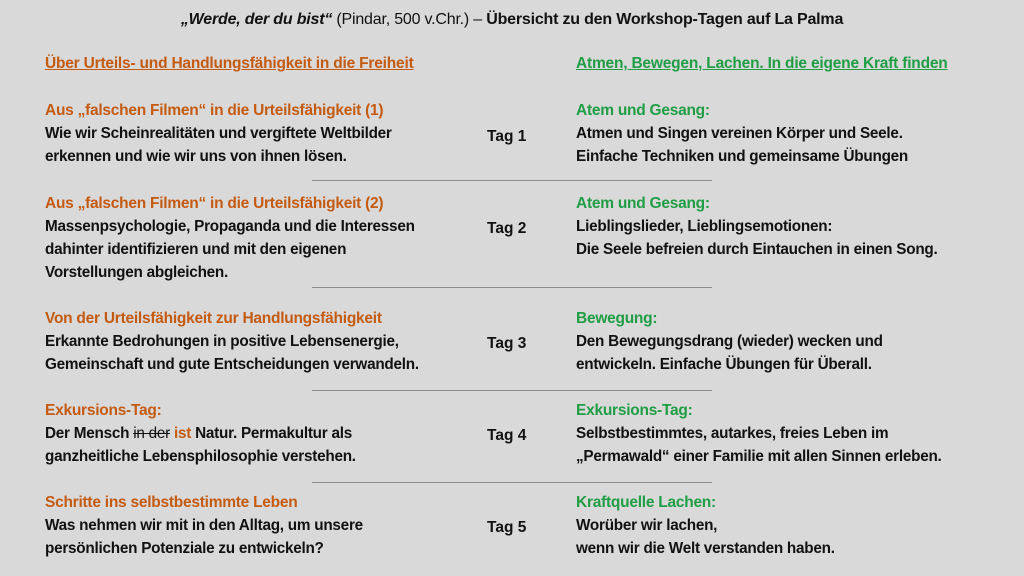 The width and height of the screenshot is (1024, 576). I want to click on day-4-tag: Tag 4, so click(507, 435).